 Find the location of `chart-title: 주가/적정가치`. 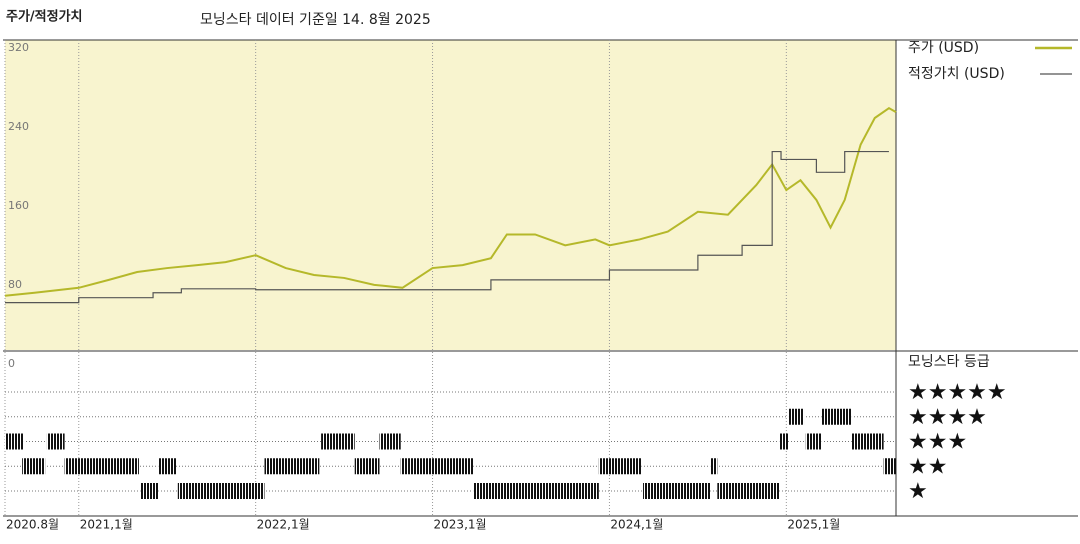

chart-title: 주가/적정가치 is located at coordinates (44, 17).